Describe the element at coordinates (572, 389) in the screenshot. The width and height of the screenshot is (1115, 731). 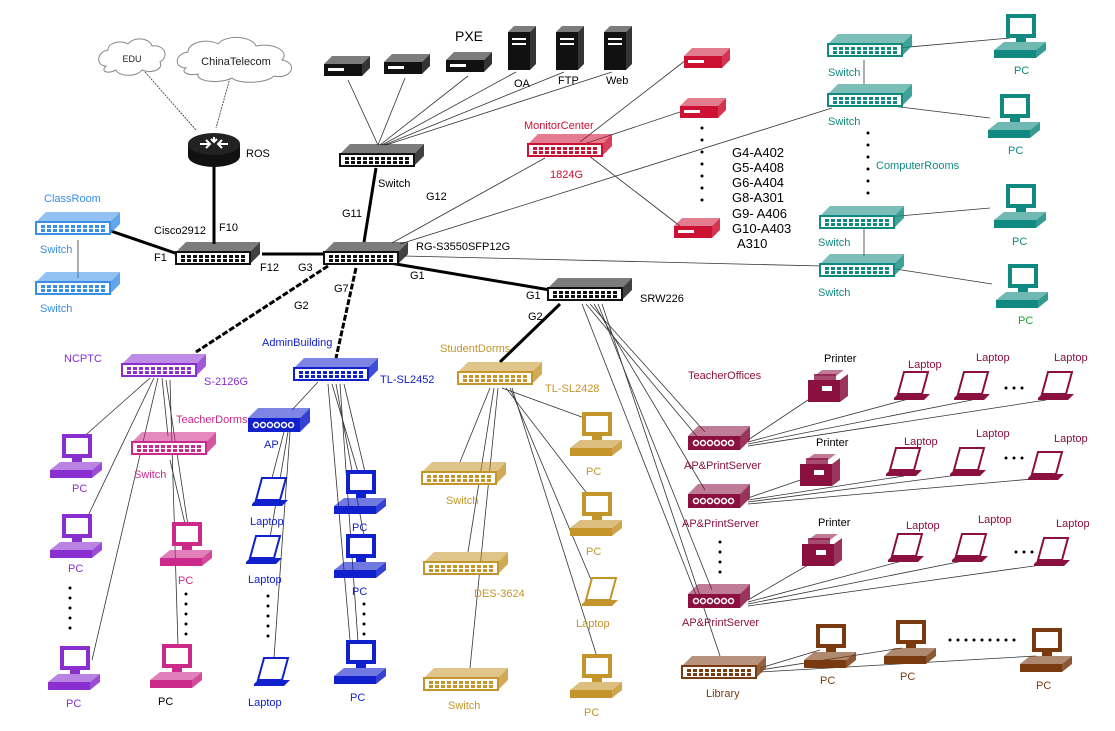
I see `student-model-label: TL-SL2428` at that location.